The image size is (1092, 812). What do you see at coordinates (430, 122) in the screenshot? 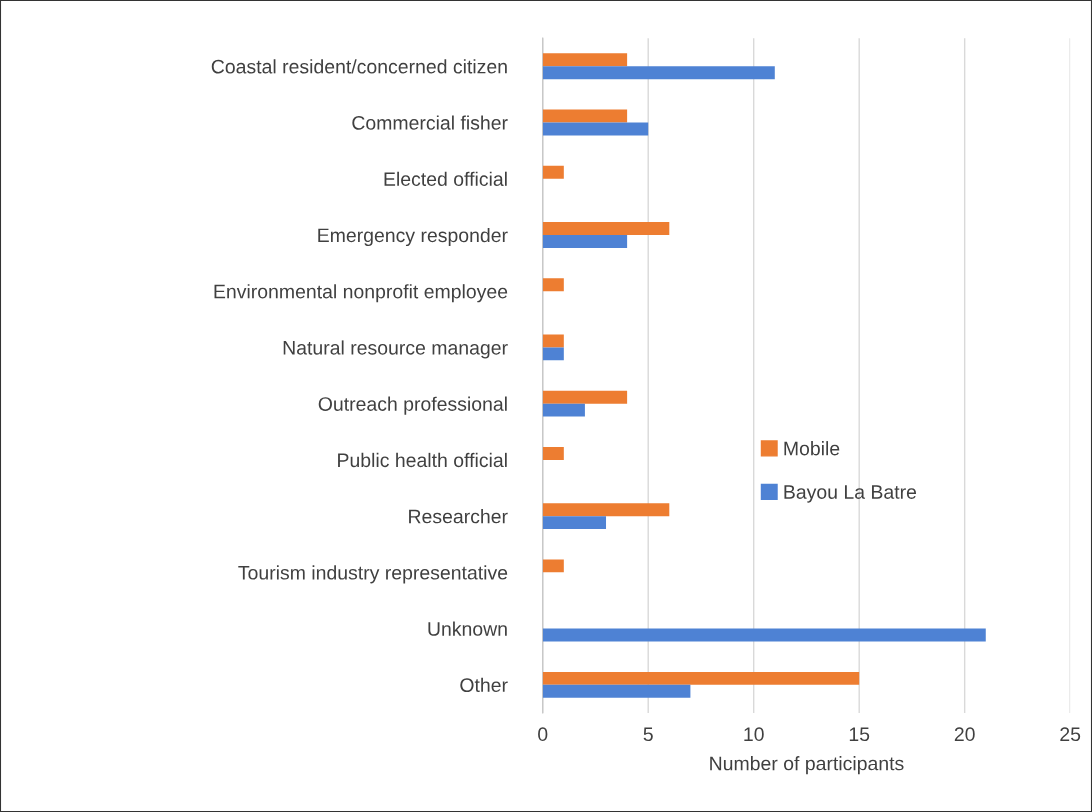
I see `y-tick-label: Commercial fisher` at bounding box center [430, 122].